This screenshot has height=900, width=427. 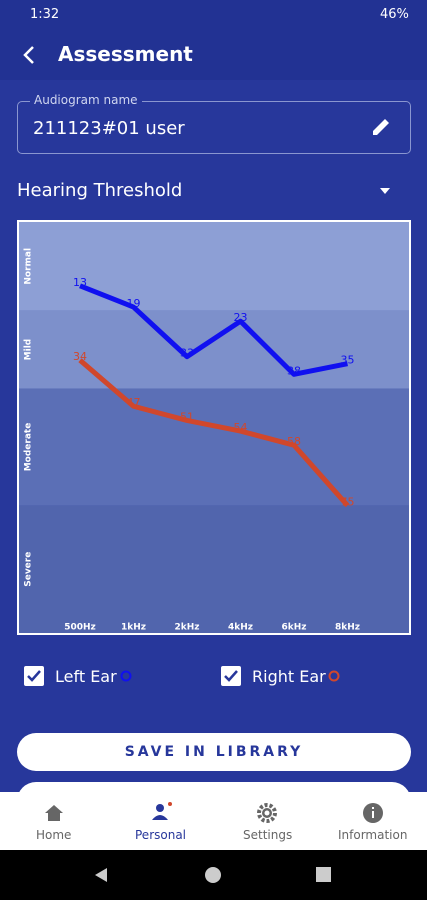 I want to click on system-nav, so click(x=213, y=875).